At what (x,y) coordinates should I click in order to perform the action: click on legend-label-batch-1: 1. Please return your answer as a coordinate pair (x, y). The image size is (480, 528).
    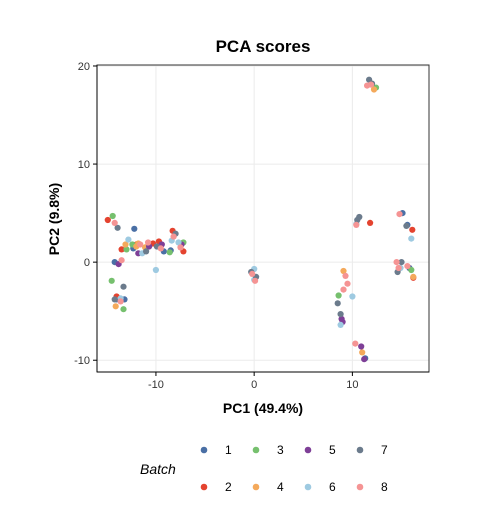
    Looking at the image, I should click on (228, 450).